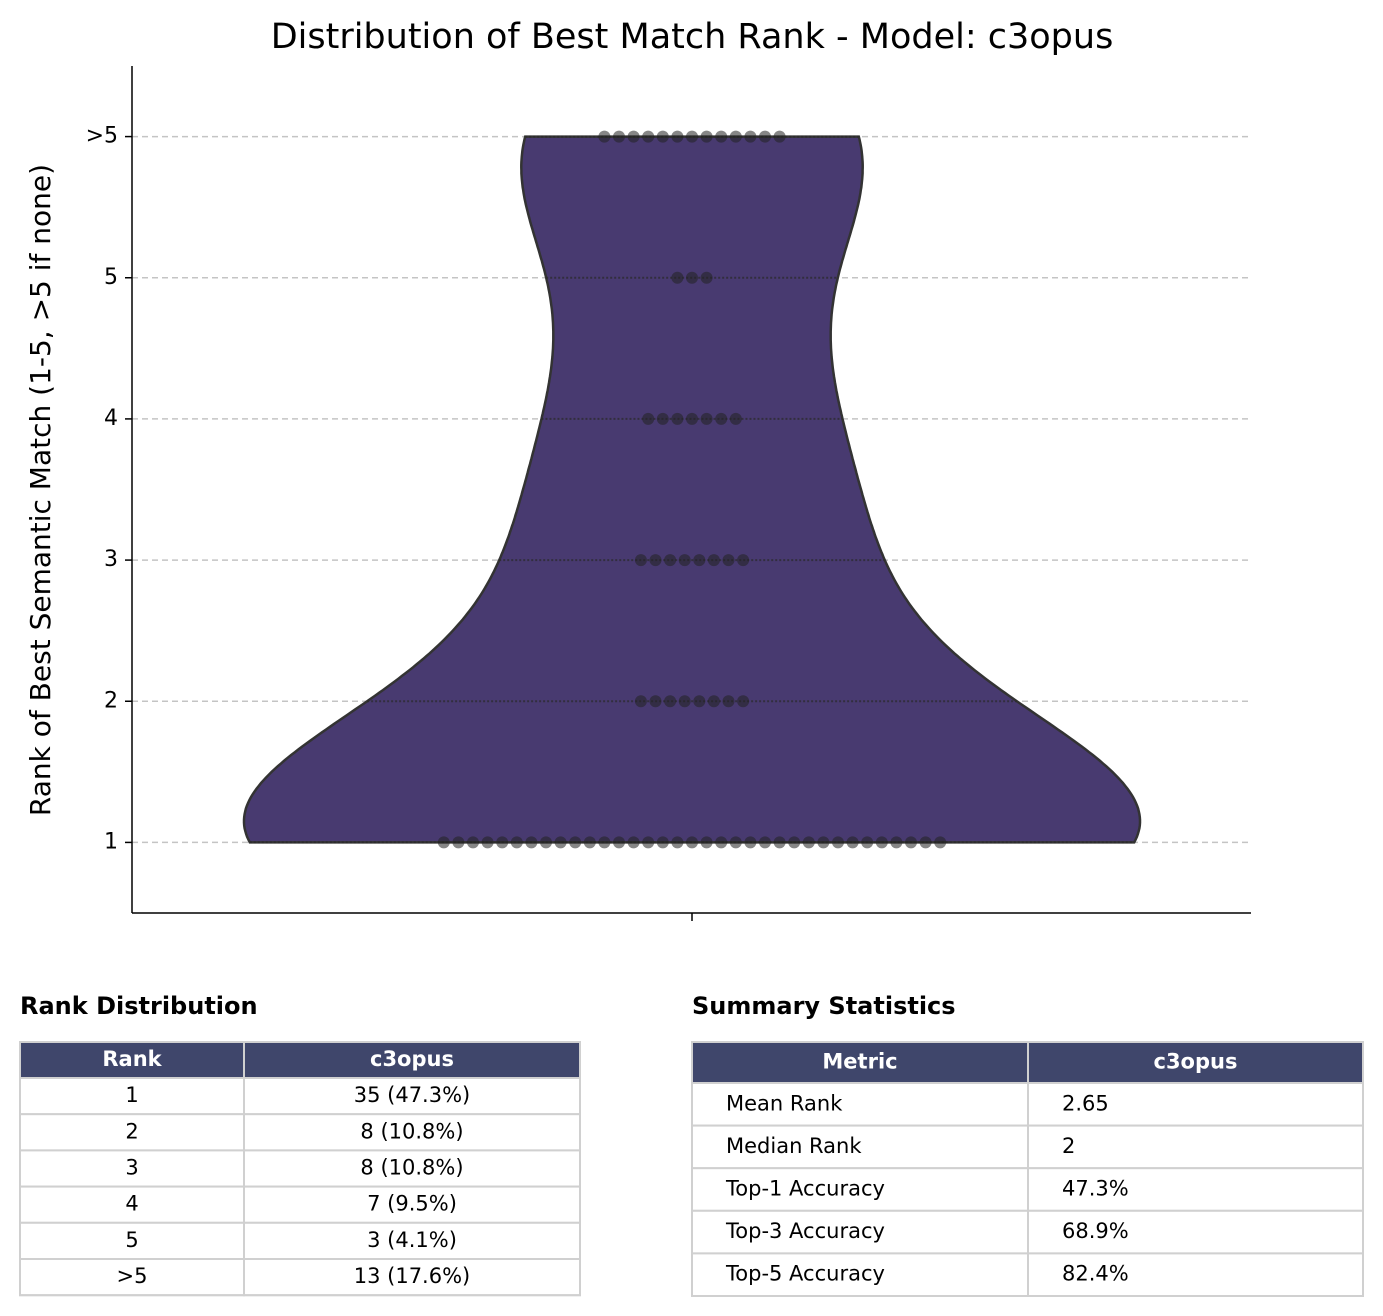 Image resolution: width=1383 pixels, height=1316 pixels. Describe the element at coordinates (300, 1060) in the screenshot. I see `table-header` at that location.